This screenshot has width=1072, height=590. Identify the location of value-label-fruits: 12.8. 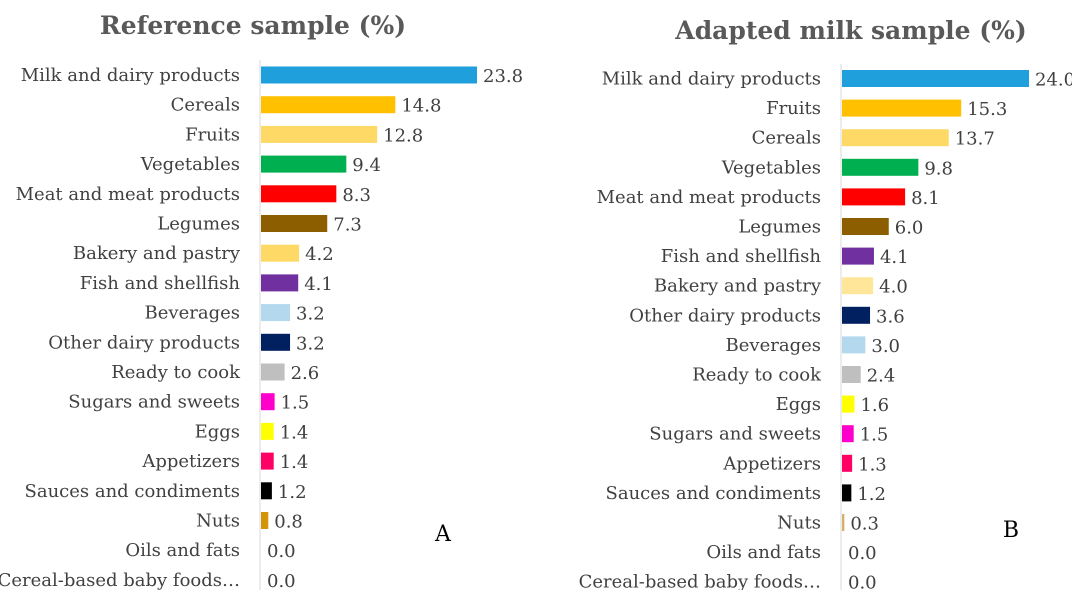
(403, 135).